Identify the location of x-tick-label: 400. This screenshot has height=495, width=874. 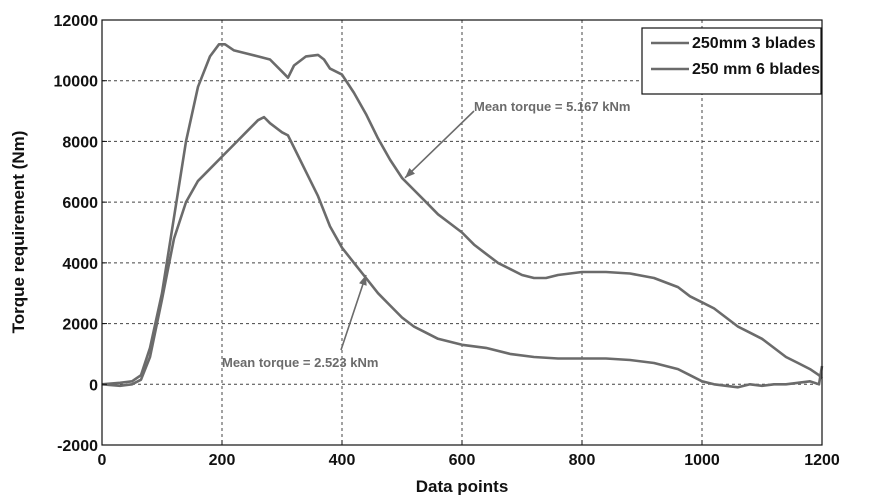
(342, 460).